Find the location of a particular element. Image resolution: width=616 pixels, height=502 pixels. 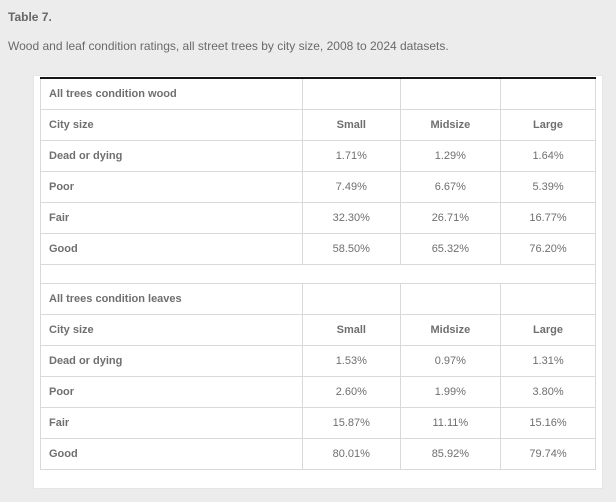

section-header-row: All trees condition wood is located at coordinates (318, 93).